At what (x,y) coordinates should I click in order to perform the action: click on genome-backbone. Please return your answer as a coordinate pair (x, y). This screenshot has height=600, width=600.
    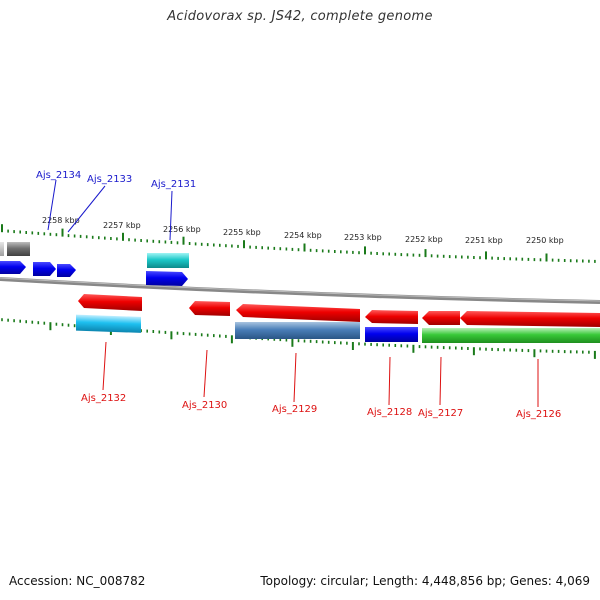
    Looking at the image, I should click on (300, 290).